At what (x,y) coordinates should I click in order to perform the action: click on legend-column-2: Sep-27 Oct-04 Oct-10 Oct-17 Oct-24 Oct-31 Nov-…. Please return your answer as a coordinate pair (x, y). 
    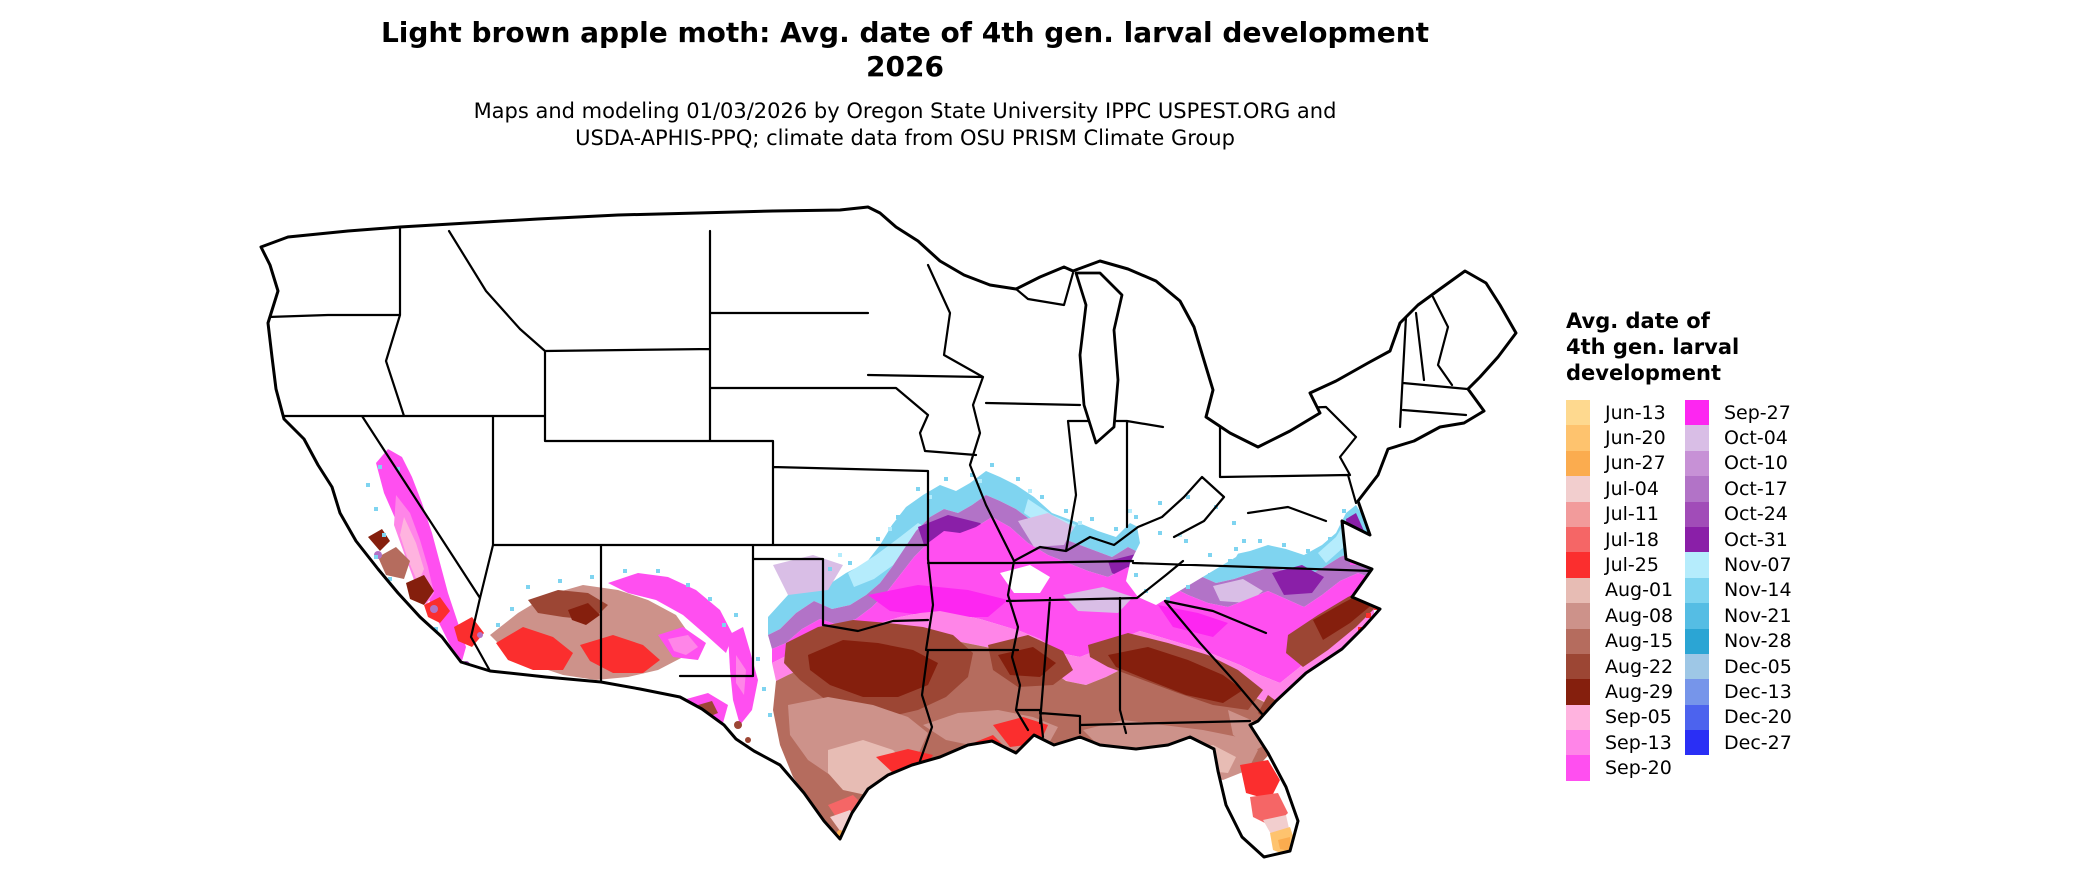
    Looking at the image, I should click on (1738, 590).